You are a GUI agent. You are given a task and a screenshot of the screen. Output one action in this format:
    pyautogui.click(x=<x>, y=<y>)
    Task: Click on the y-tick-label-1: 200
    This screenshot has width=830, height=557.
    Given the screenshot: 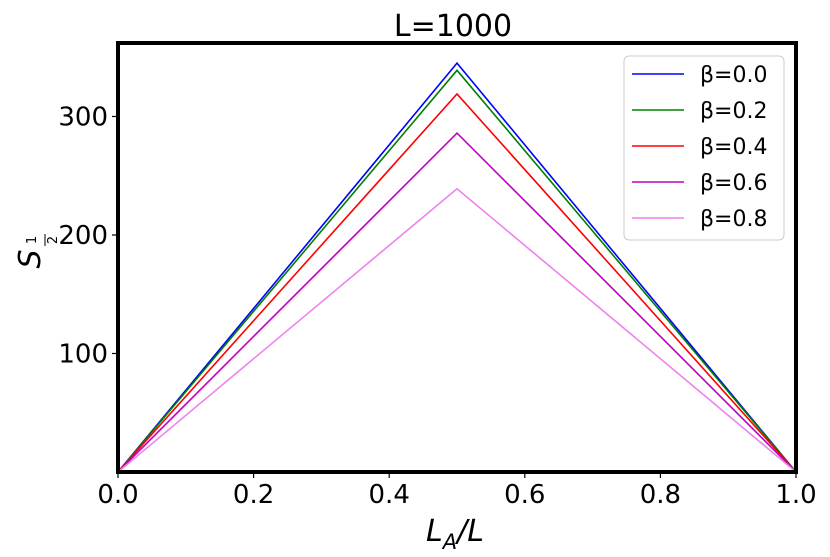 What is the action you would take?
    pyautogui.click(x=83, y=236)
    